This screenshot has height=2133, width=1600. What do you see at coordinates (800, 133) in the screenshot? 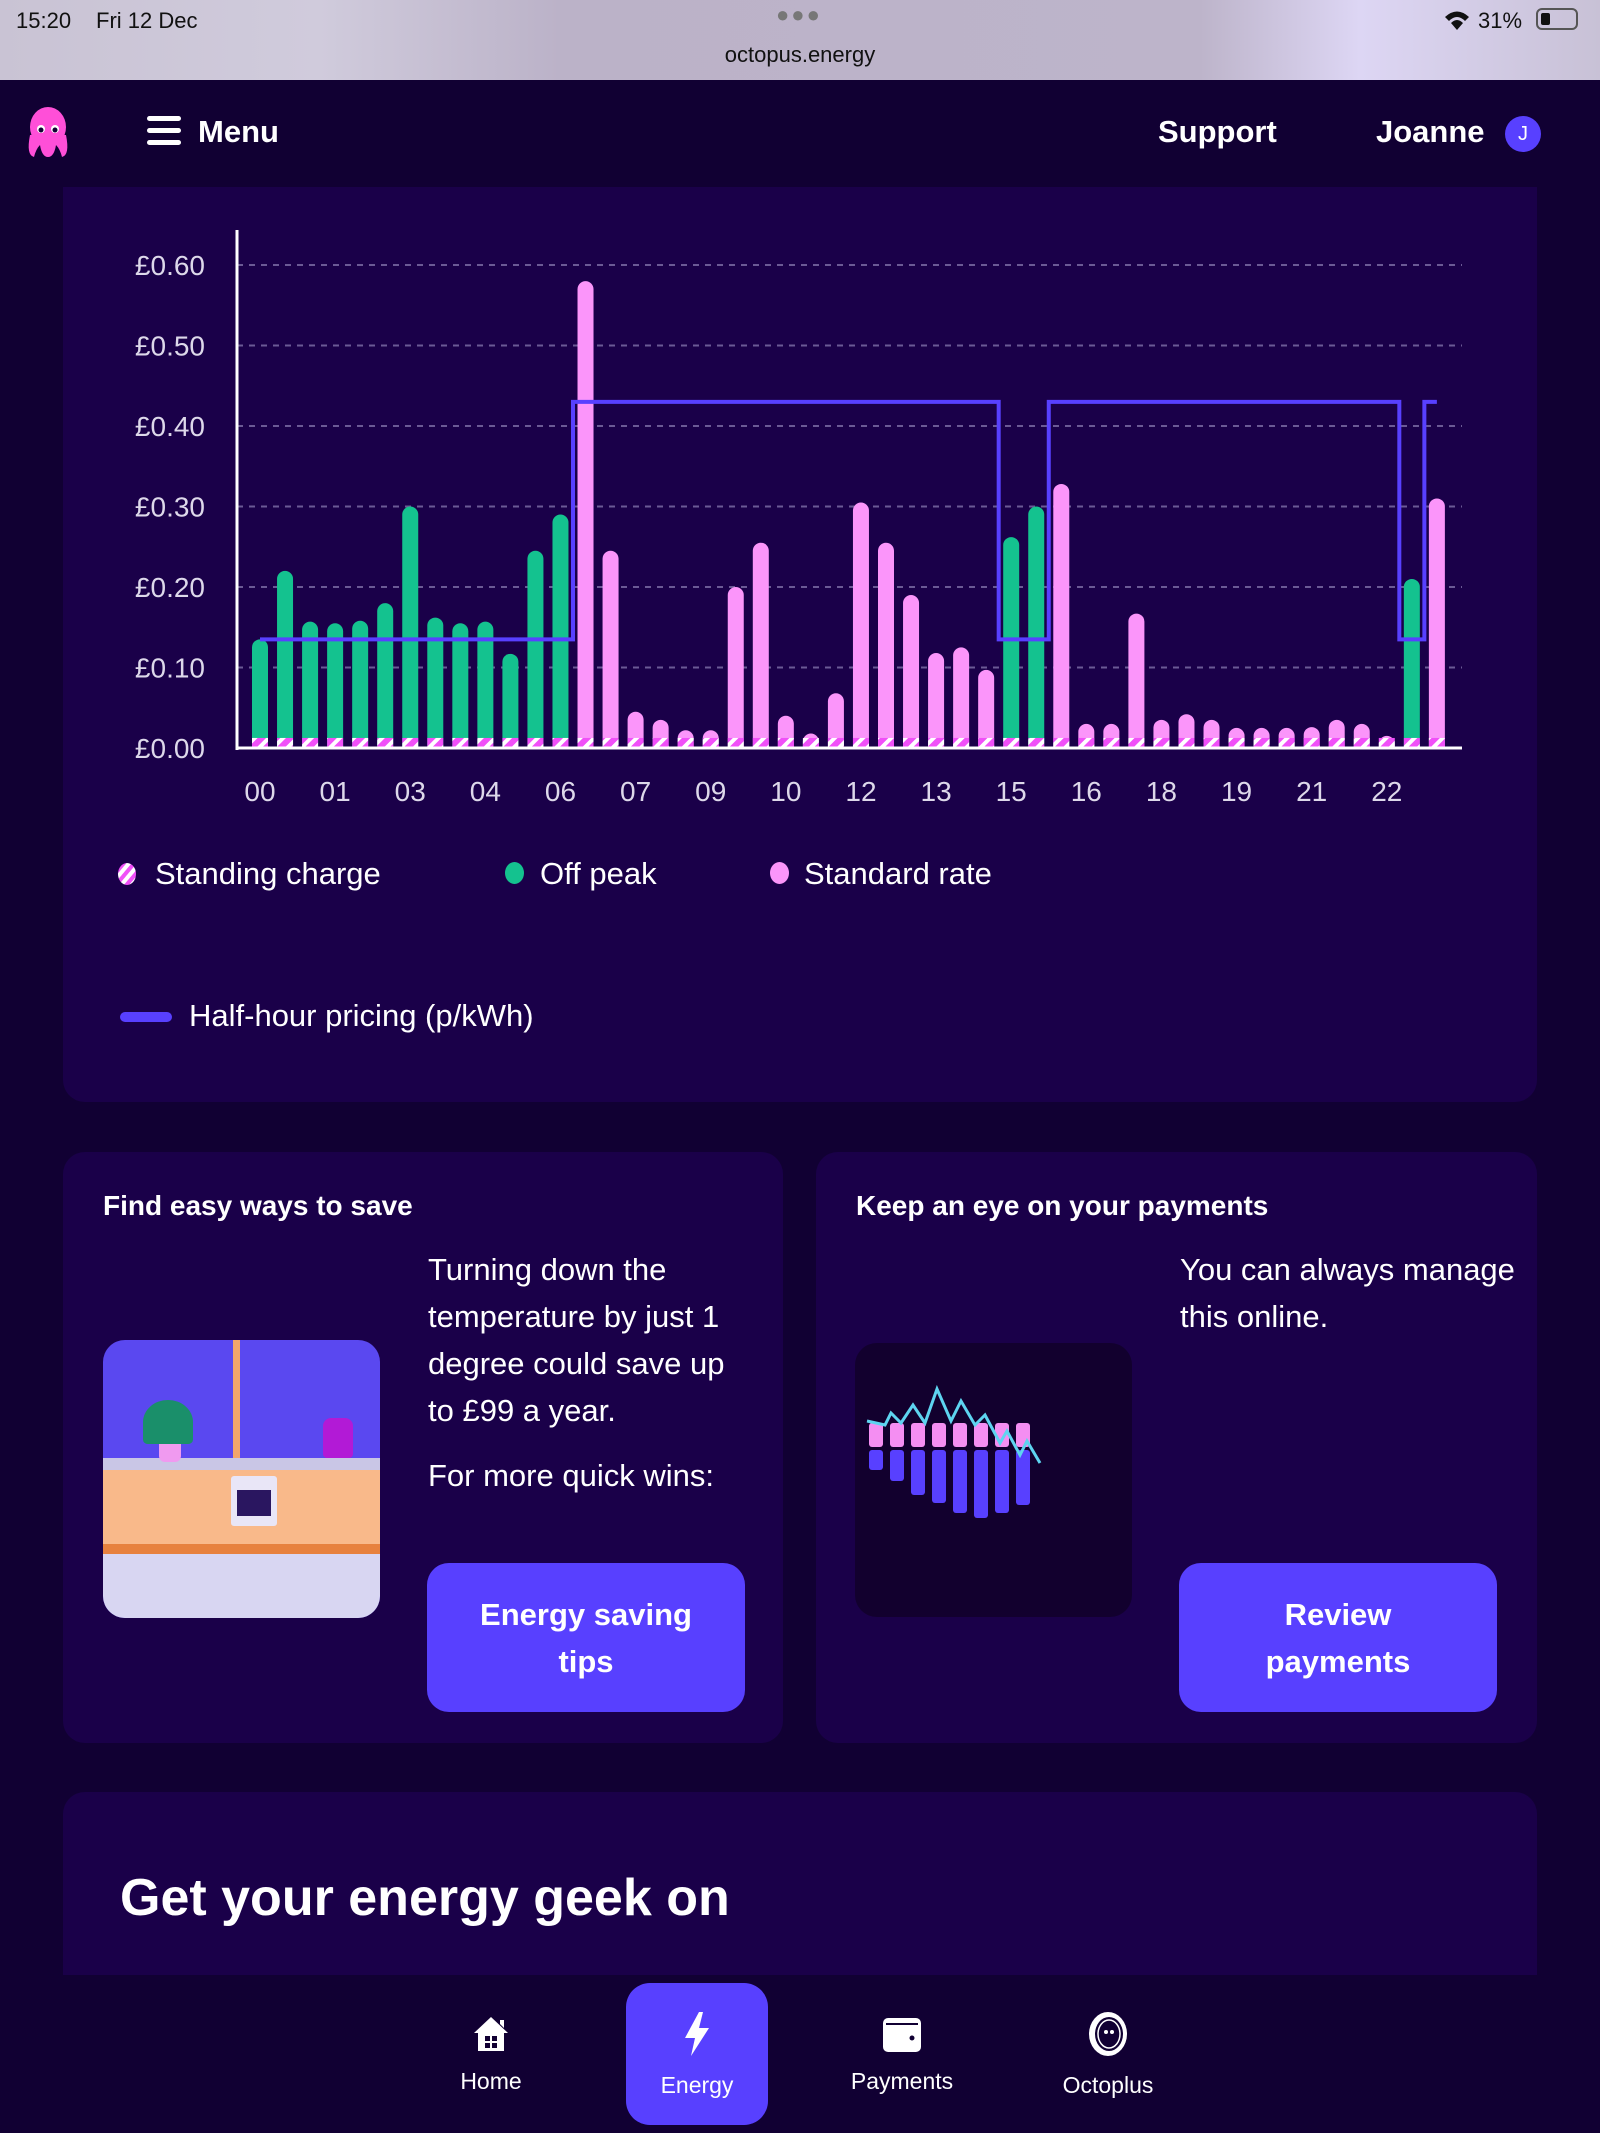
I see `top-nav: Menu Support Joanne J` at bounding box center [800, 133].